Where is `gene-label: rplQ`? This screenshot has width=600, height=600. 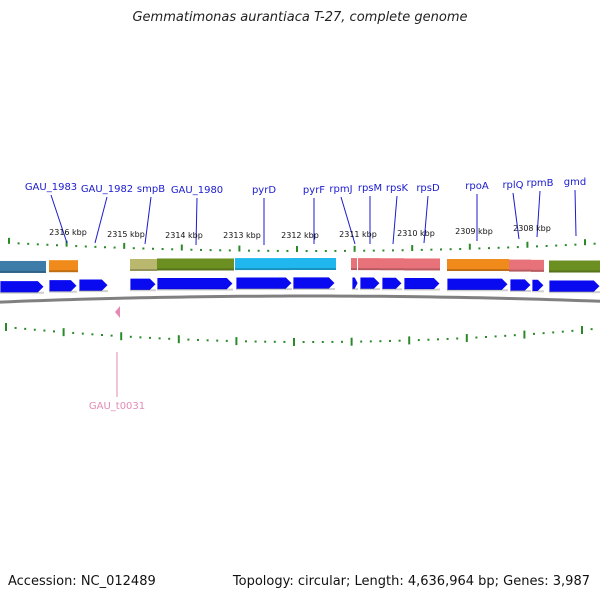 gene-label: rplQ is located at coordinates (512, 185).